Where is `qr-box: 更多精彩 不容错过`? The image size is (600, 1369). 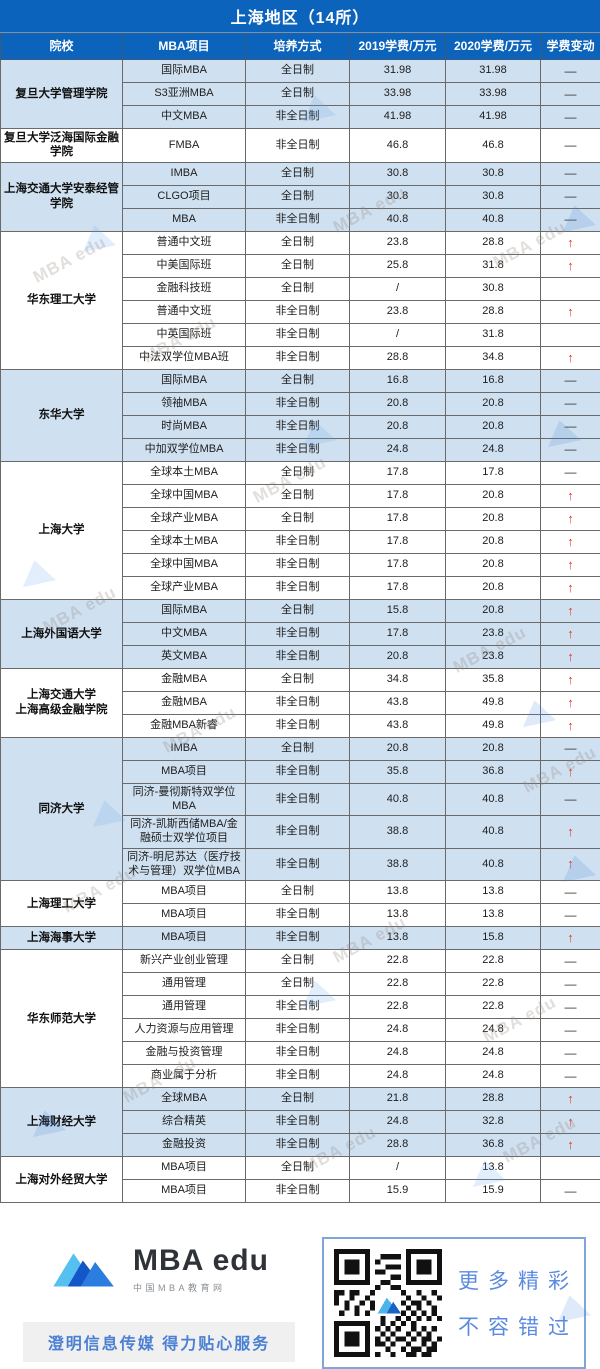 qr-box: 更多精彩 不容错过 is located at coordinates (454, 1303).